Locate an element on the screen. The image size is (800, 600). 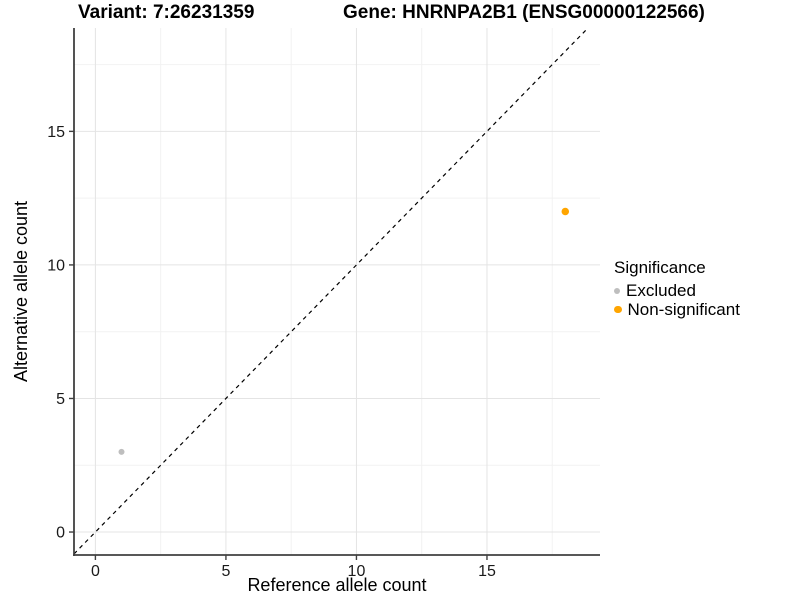
excluded-dot-icon is located at coordinates (617, 290).